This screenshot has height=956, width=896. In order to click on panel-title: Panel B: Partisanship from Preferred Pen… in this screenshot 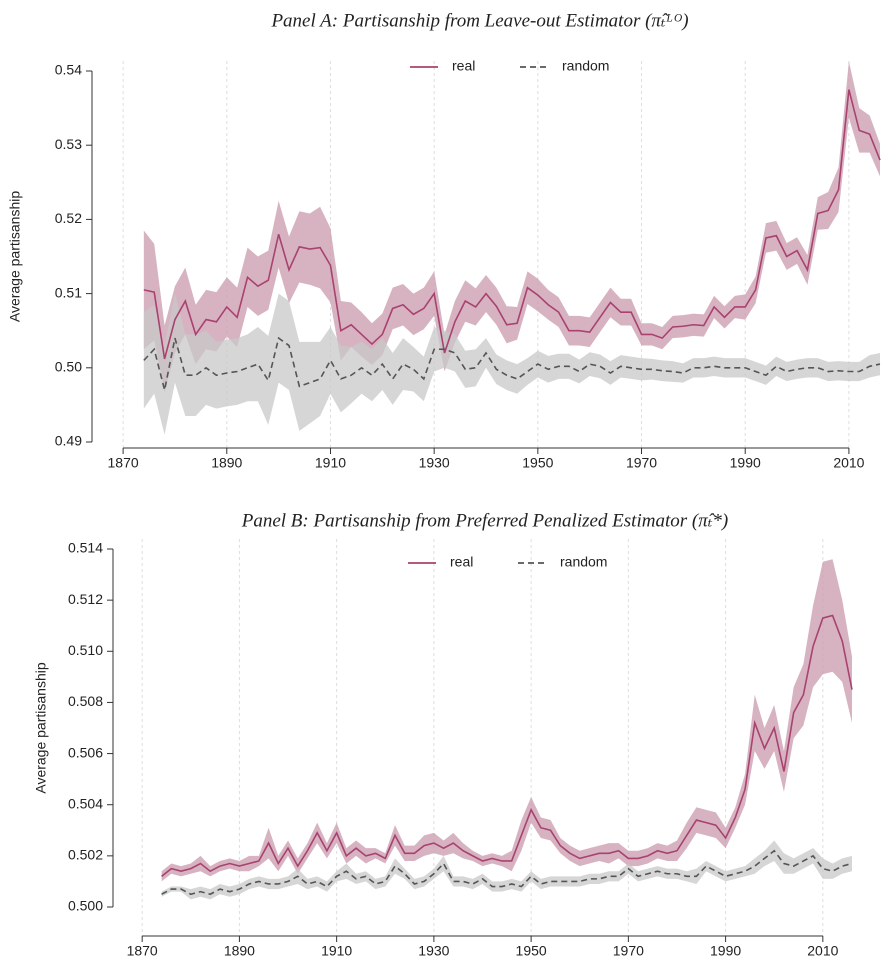, I will do `click(485, 520)`.